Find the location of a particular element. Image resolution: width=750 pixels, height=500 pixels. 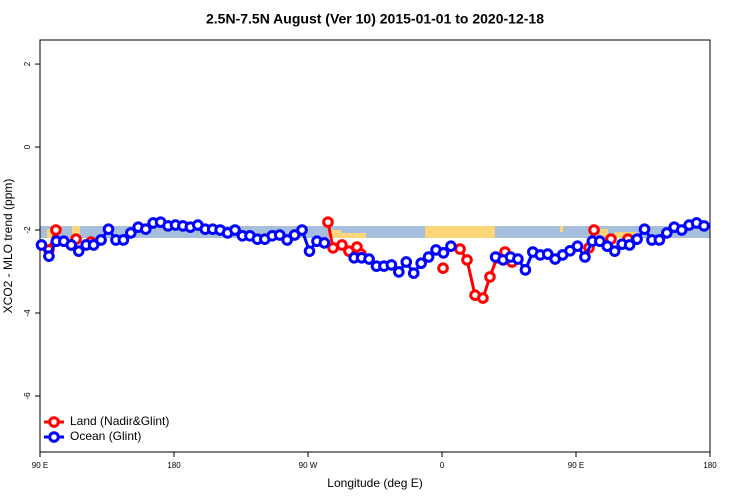

y-tick-label: -2 is located at coordinates (27, 230).